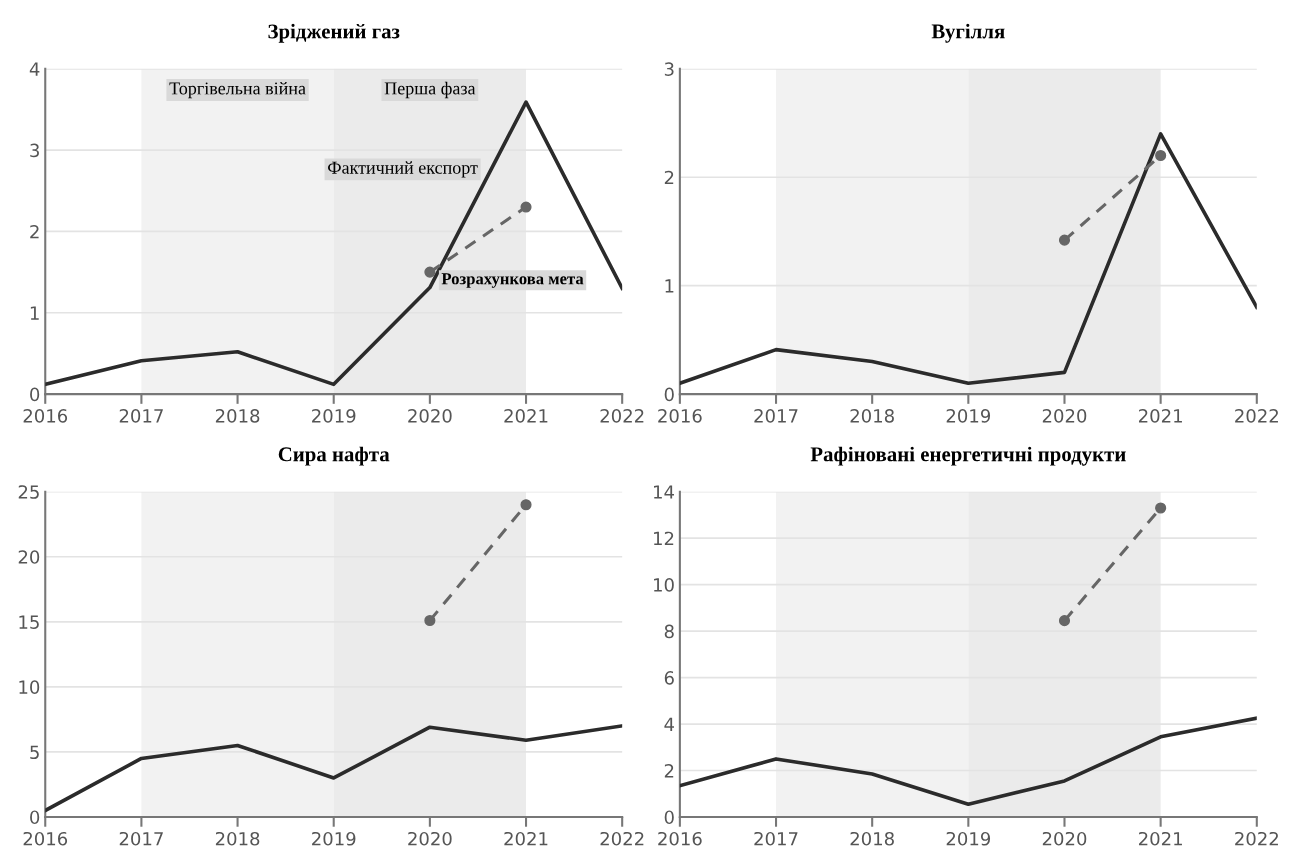 This screenshot has width=1293, height=860. I want to click on series-label: Фактичний експорт, so click(403, 169).